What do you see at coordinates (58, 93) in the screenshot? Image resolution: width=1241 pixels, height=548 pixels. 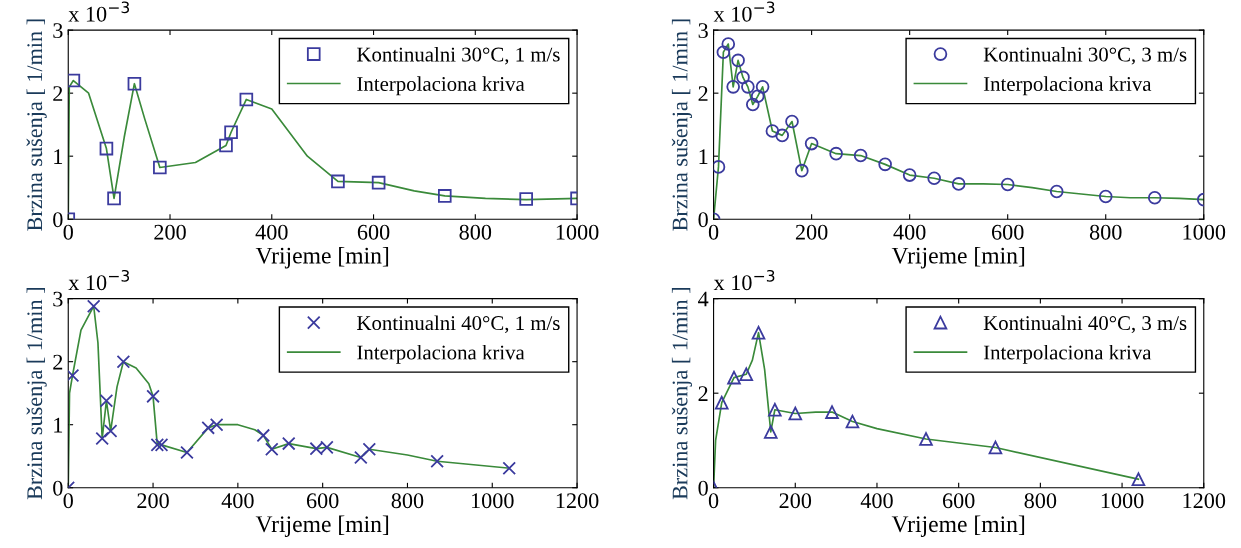 I see `y-tick-label: 2` at bounding box center [58, 93].